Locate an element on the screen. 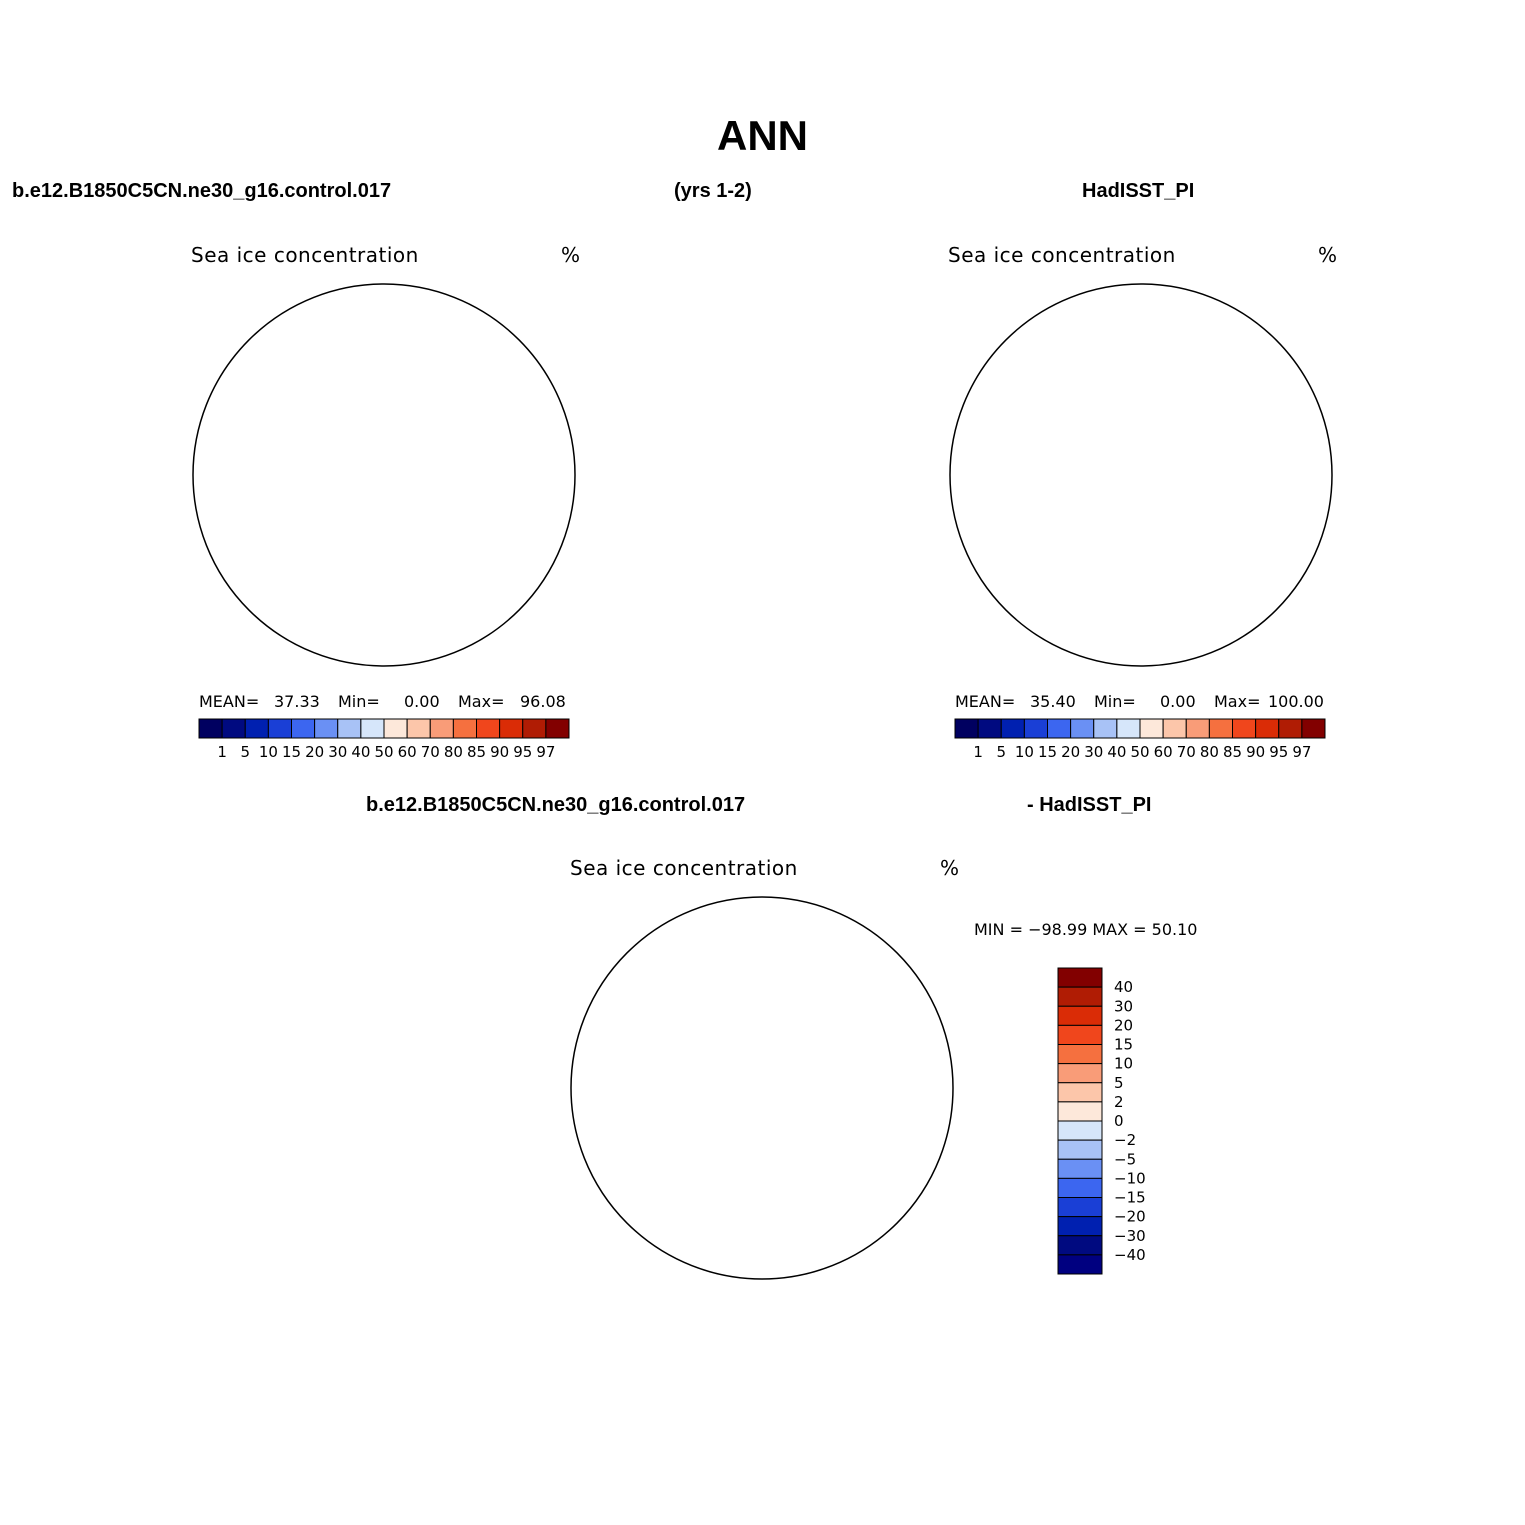 Image resolution: width=1525 pixels, height=1525 pixels. diff-model-name: b.e12.B1850C5CN.ne30_g16.control.017 is located at coordinates (556, 805).